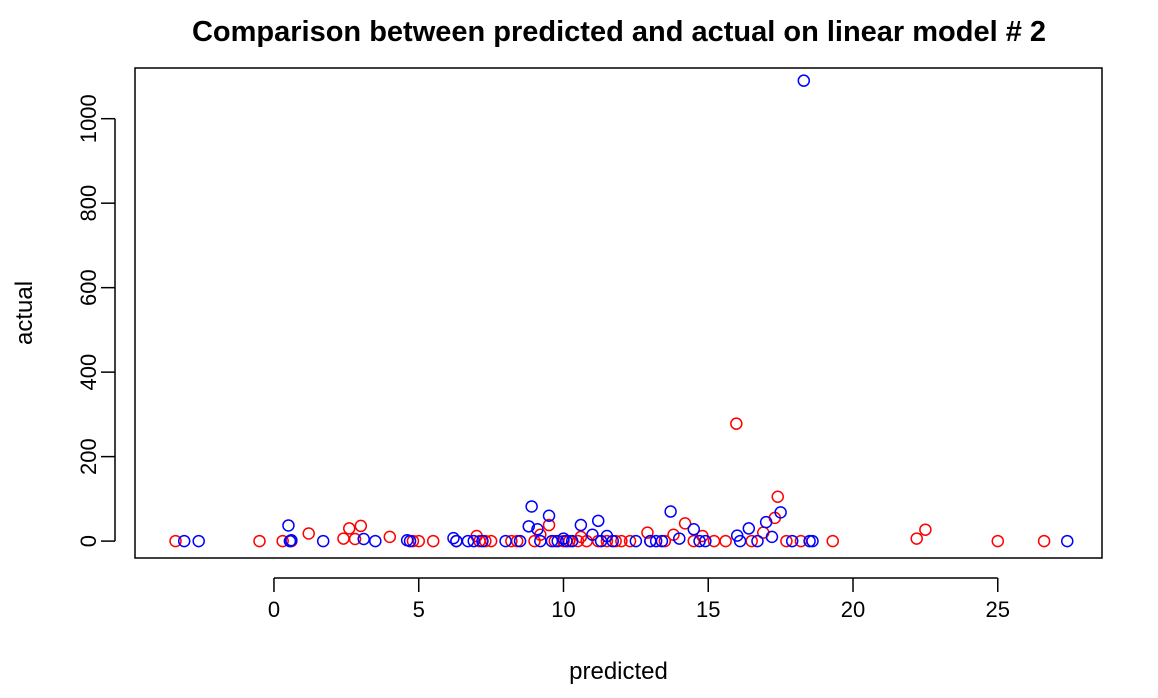  Describe the element at coordinates (88, 372) in the screenshot. I see `y-tick-label: 400` at that location.